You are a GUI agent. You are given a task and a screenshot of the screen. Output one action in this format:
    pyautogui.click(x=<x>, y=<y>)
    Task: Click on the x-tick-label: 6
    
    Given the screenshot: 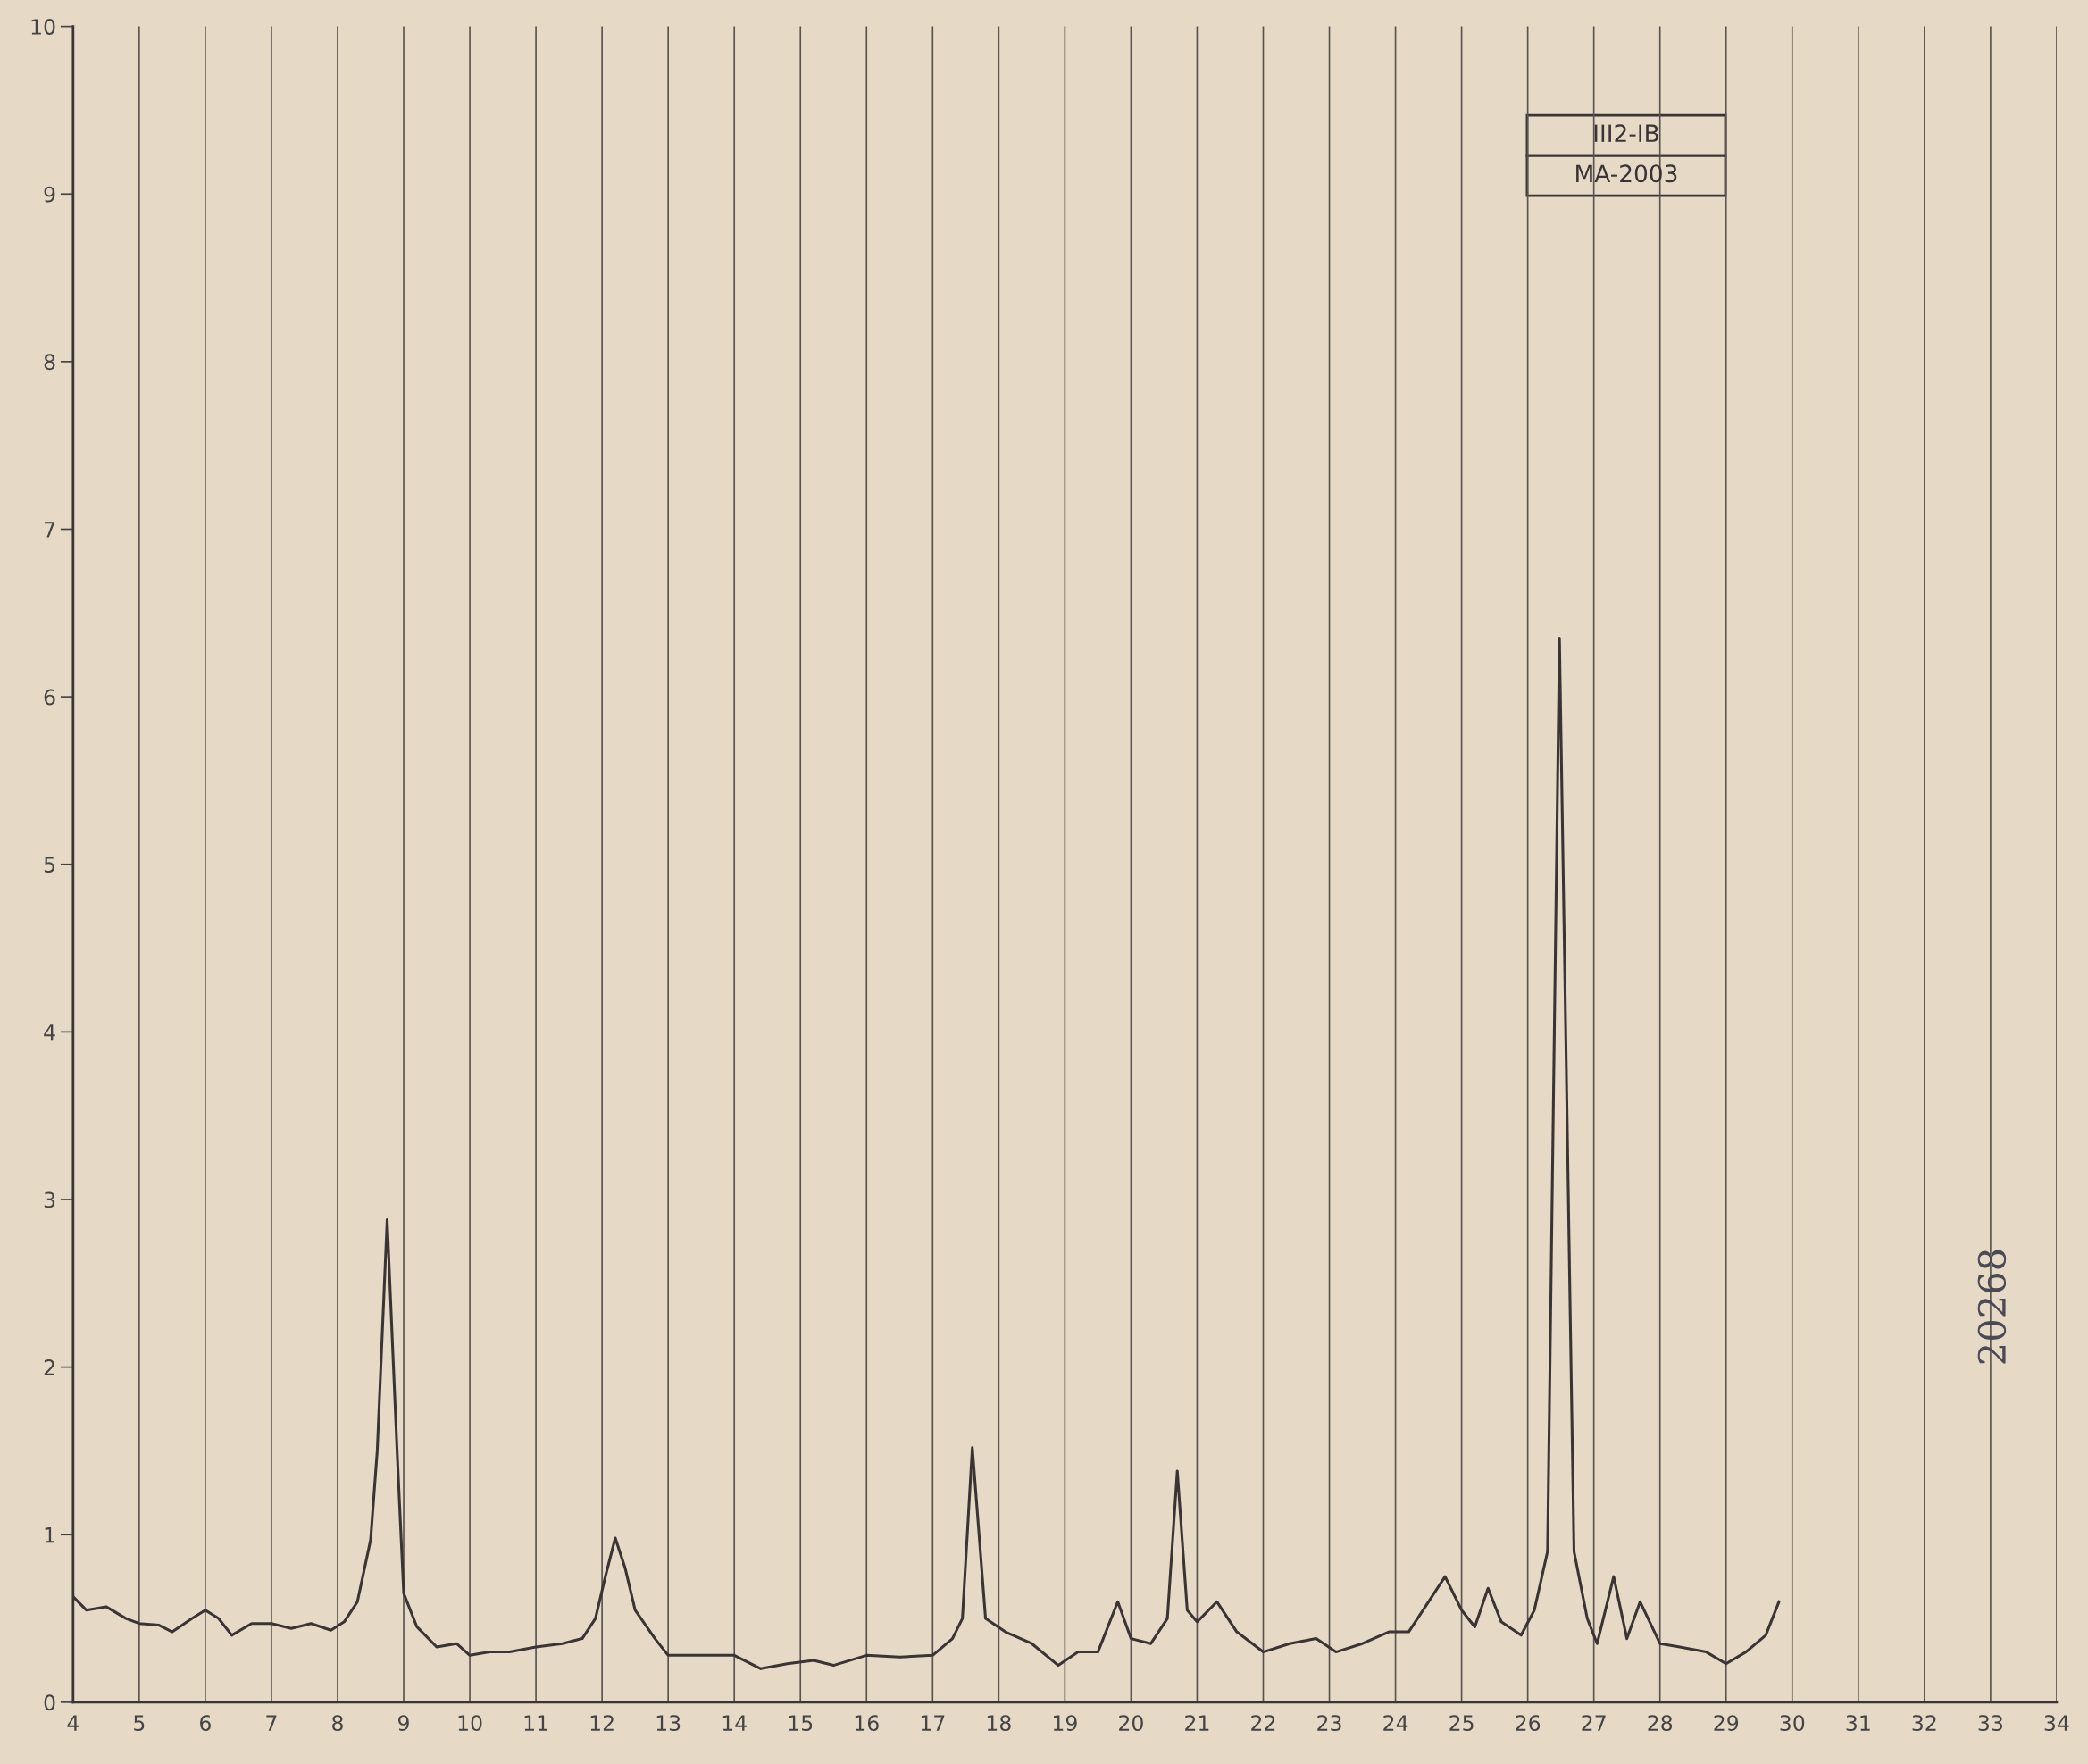 What is the action you would take?
    pyautogui.click(x=206, y=1723)
    